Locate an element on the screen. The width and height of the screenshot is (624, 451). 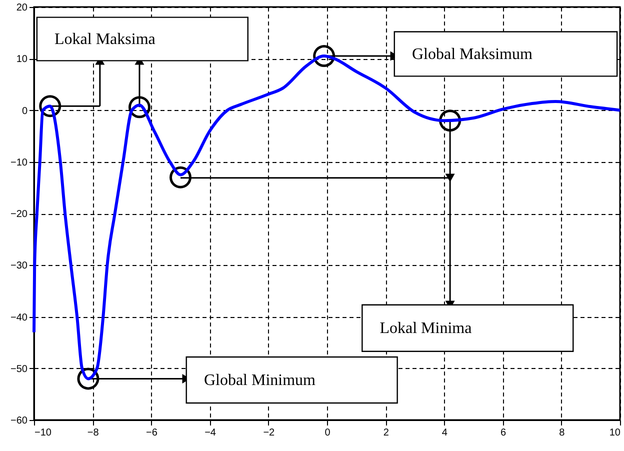
annotation: Global Minimum is located at coordinates (260, 380).